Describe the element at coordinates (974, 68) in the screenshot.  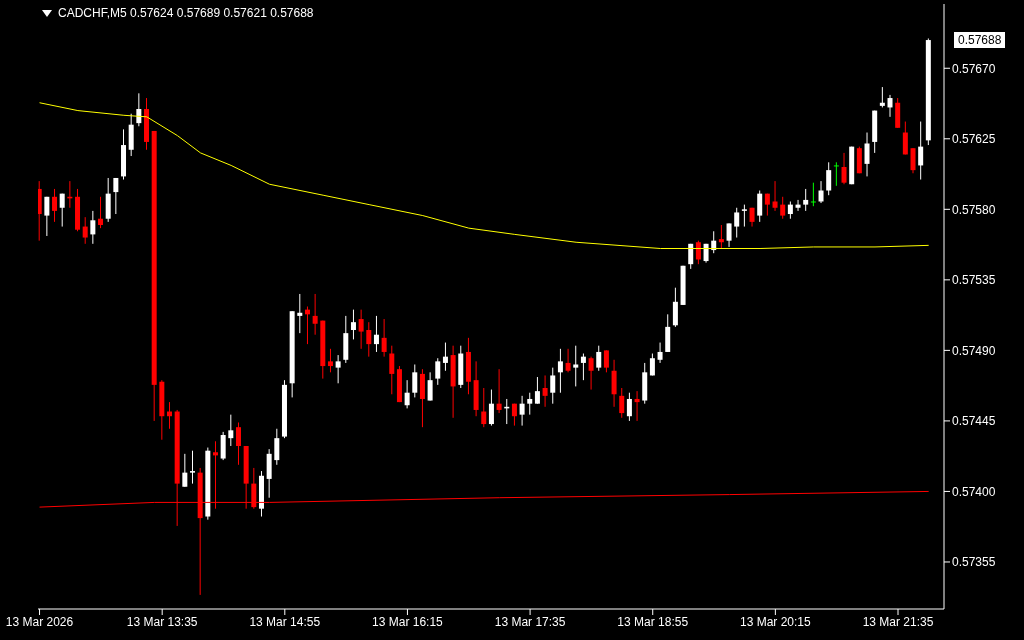
I see `y-tick-label: 0.57670` at that location.